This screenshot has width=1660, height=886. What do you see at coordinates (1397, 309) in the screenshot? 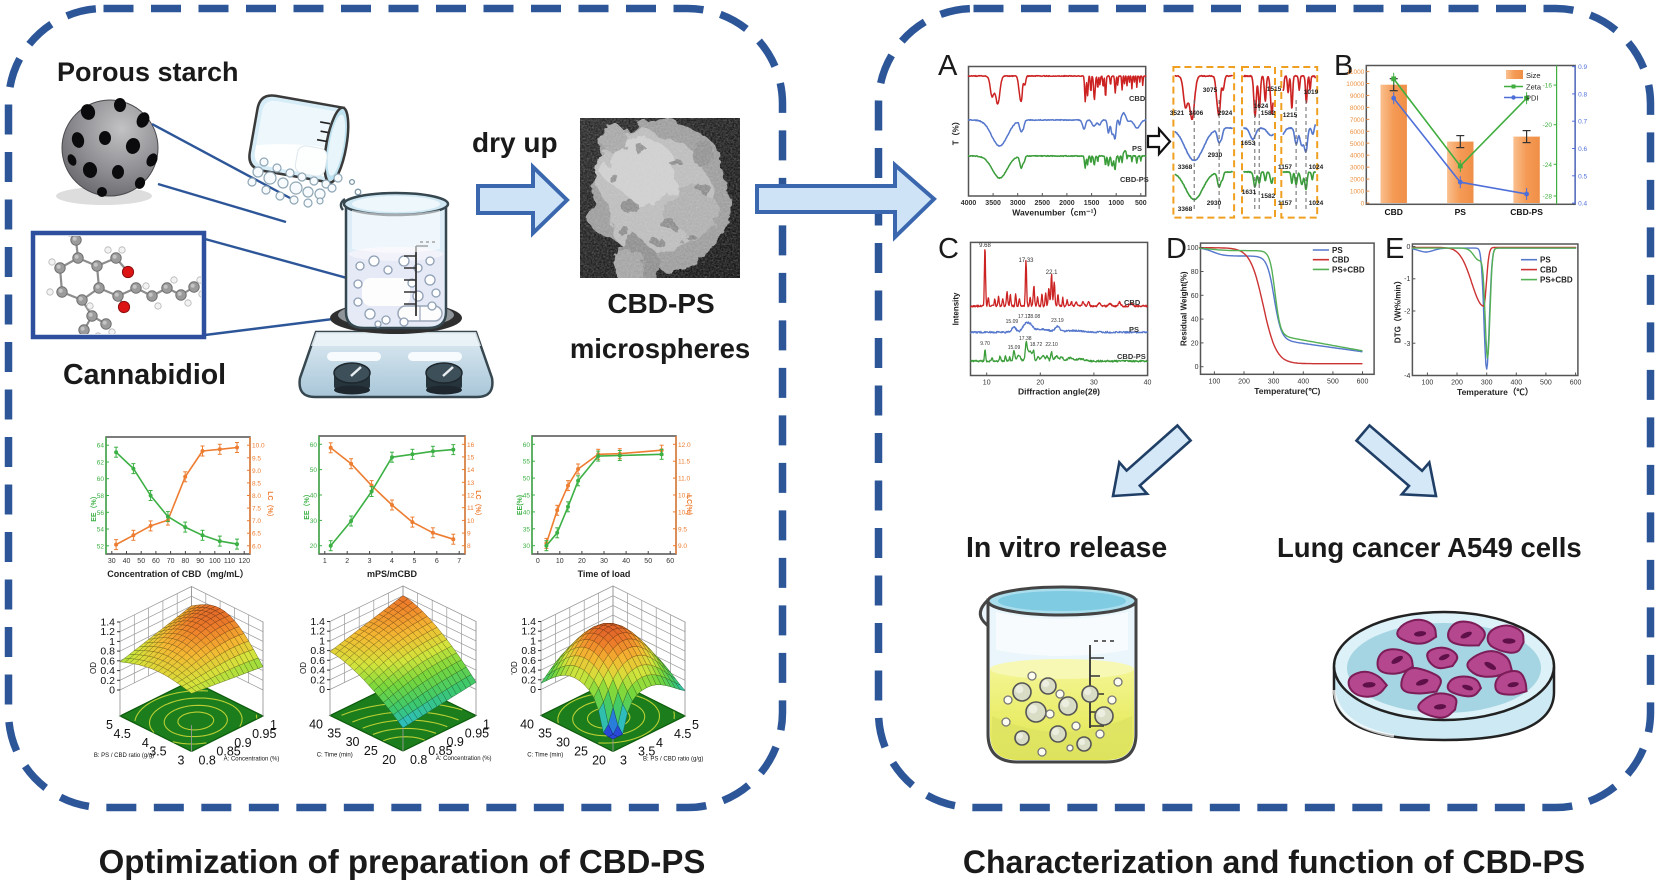
I see `svg-text: DTG（Wt%/min）` at bounding box center [1397, 309].